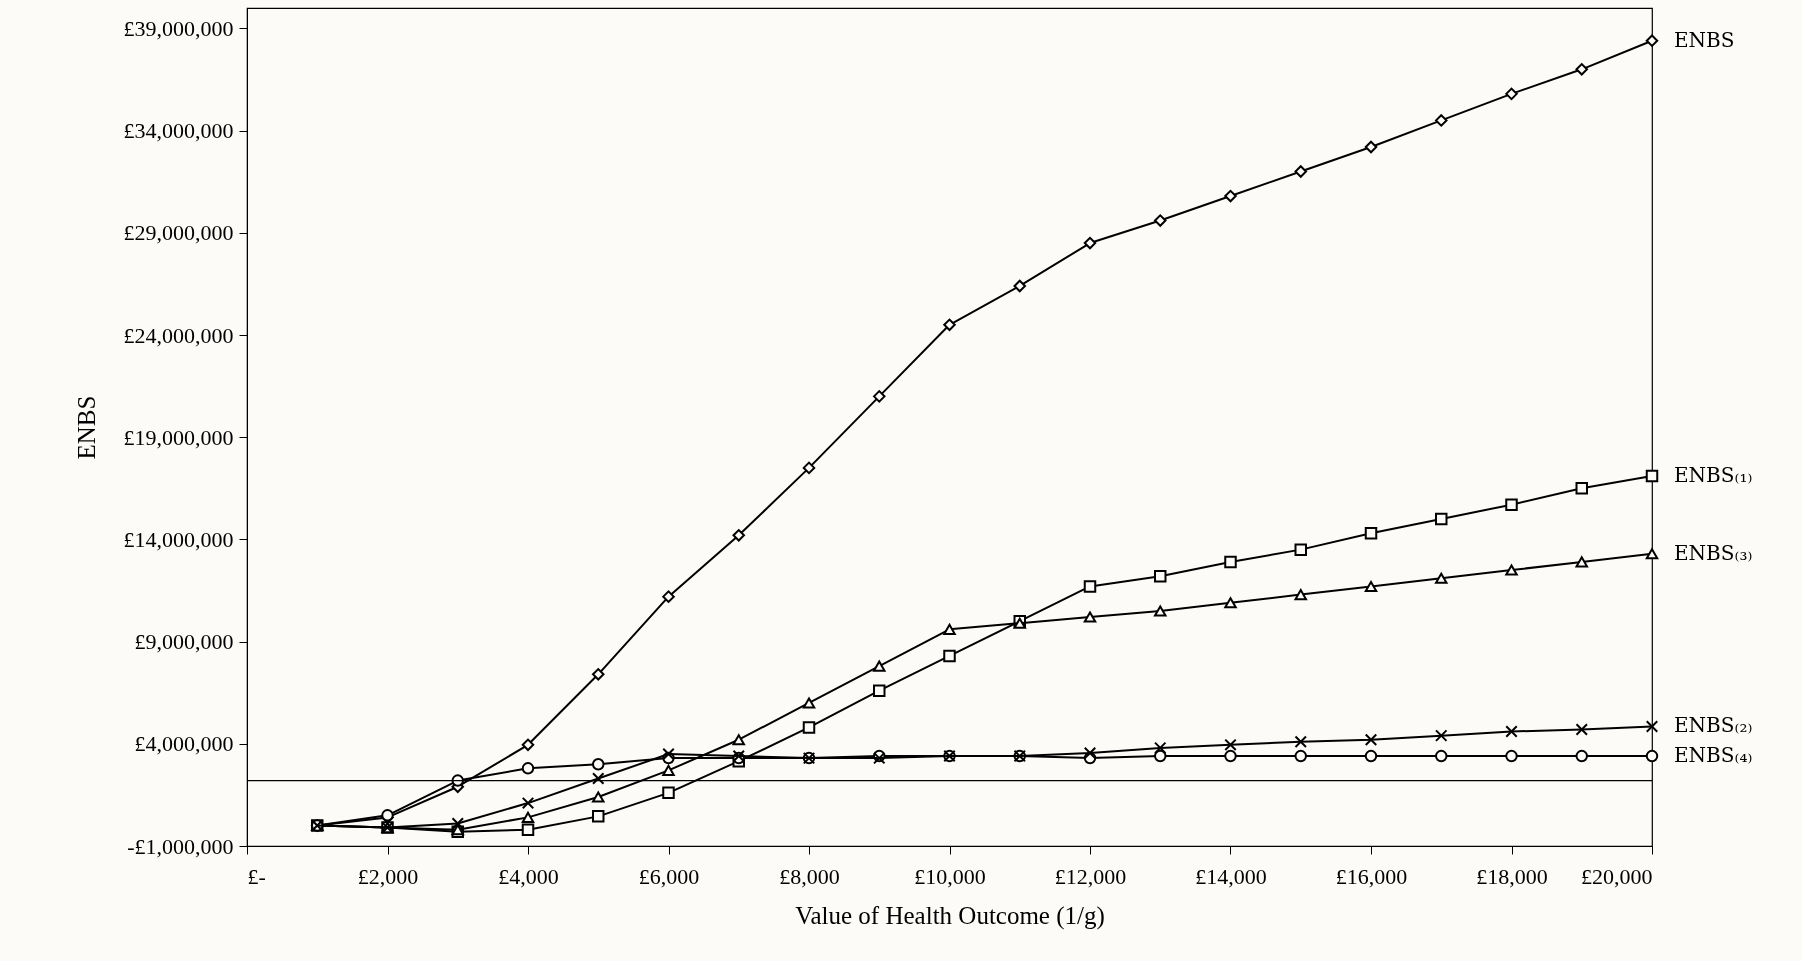 This screenshot has height=961, width=1802. What do you see at coordinates (180, 846) in the screenshot?
I see `y-tick-label: -£1,000,000` at bounding box center [180, 846].